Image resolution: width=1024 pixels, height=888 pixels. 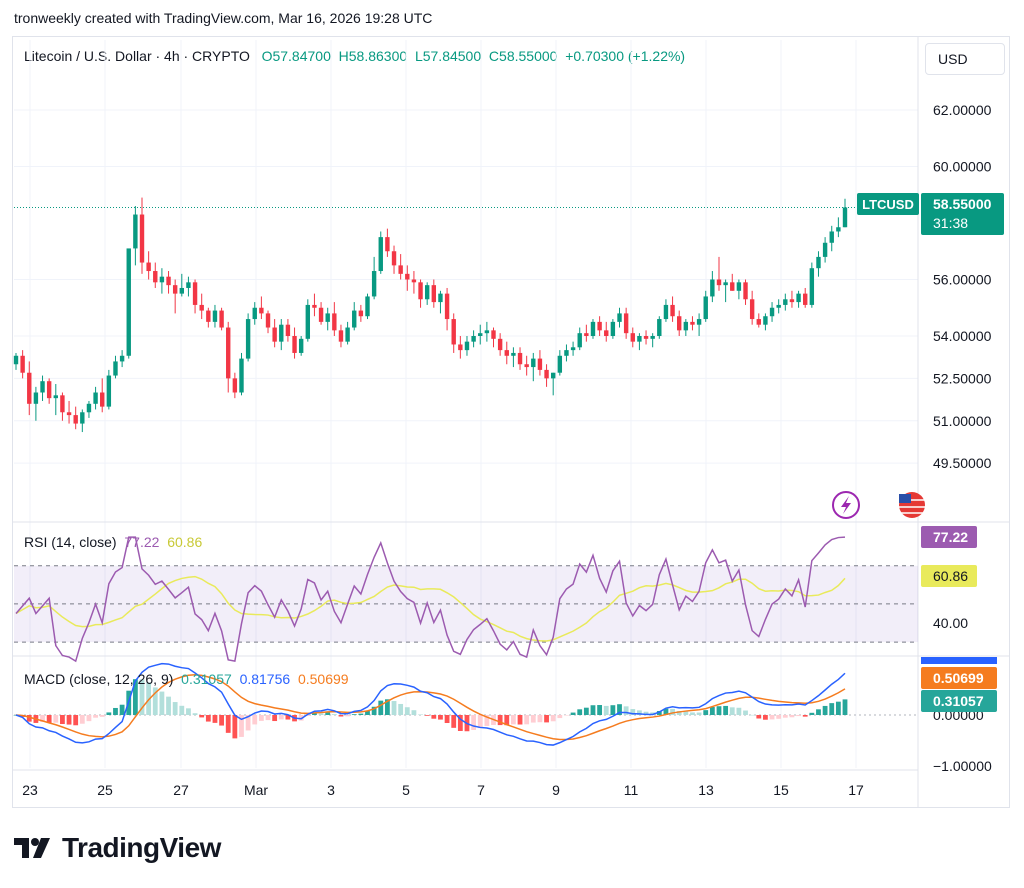 What do you see at coordinates (142, 542) in the screenshot?
I see `rsi-value: 77.22` at bounding box center [142, 542].